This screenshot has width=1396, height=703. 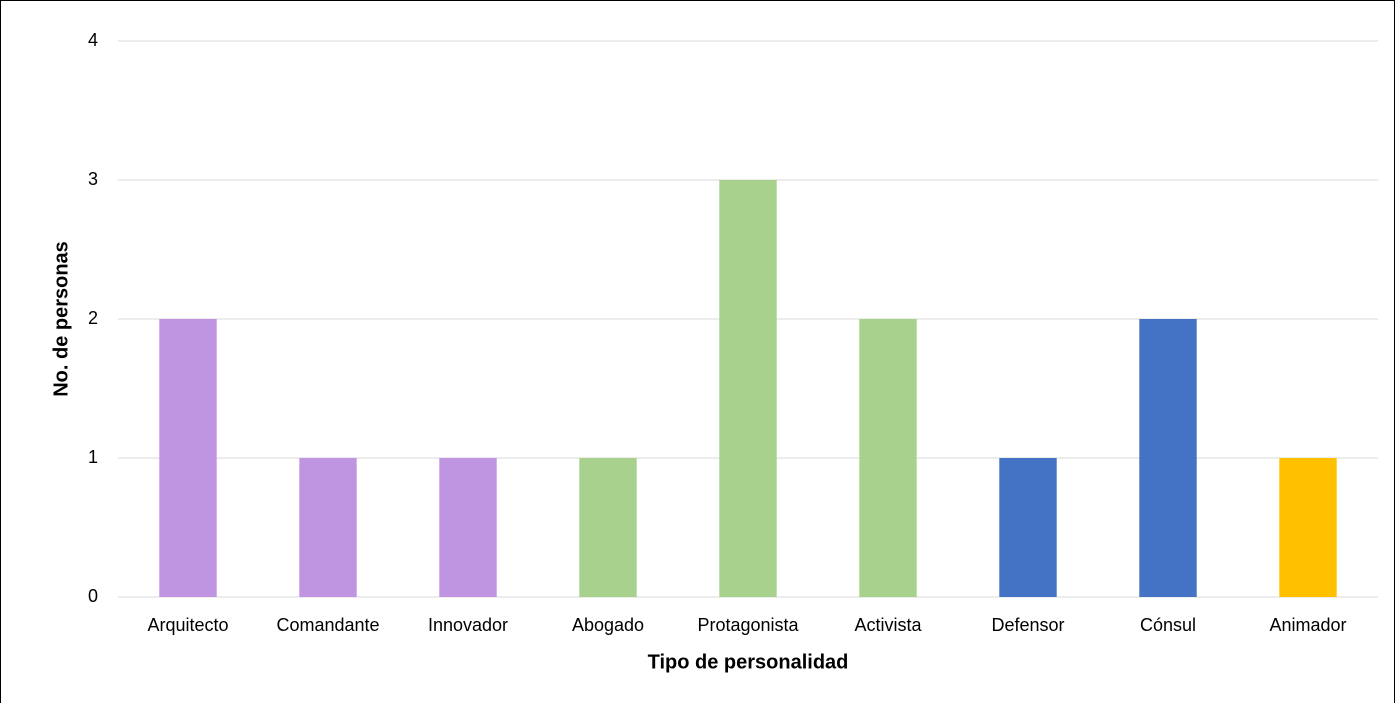 I want to click on x-tick-label: Abogado, so click(x=608, y=625).